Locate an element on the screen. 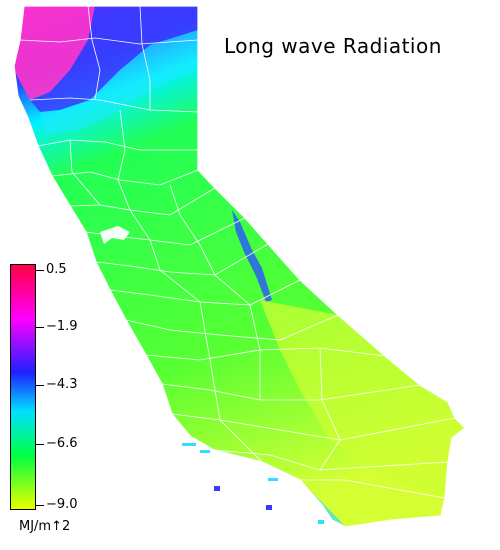  scale-label: −6.6 is located at coordinates (62, 443).